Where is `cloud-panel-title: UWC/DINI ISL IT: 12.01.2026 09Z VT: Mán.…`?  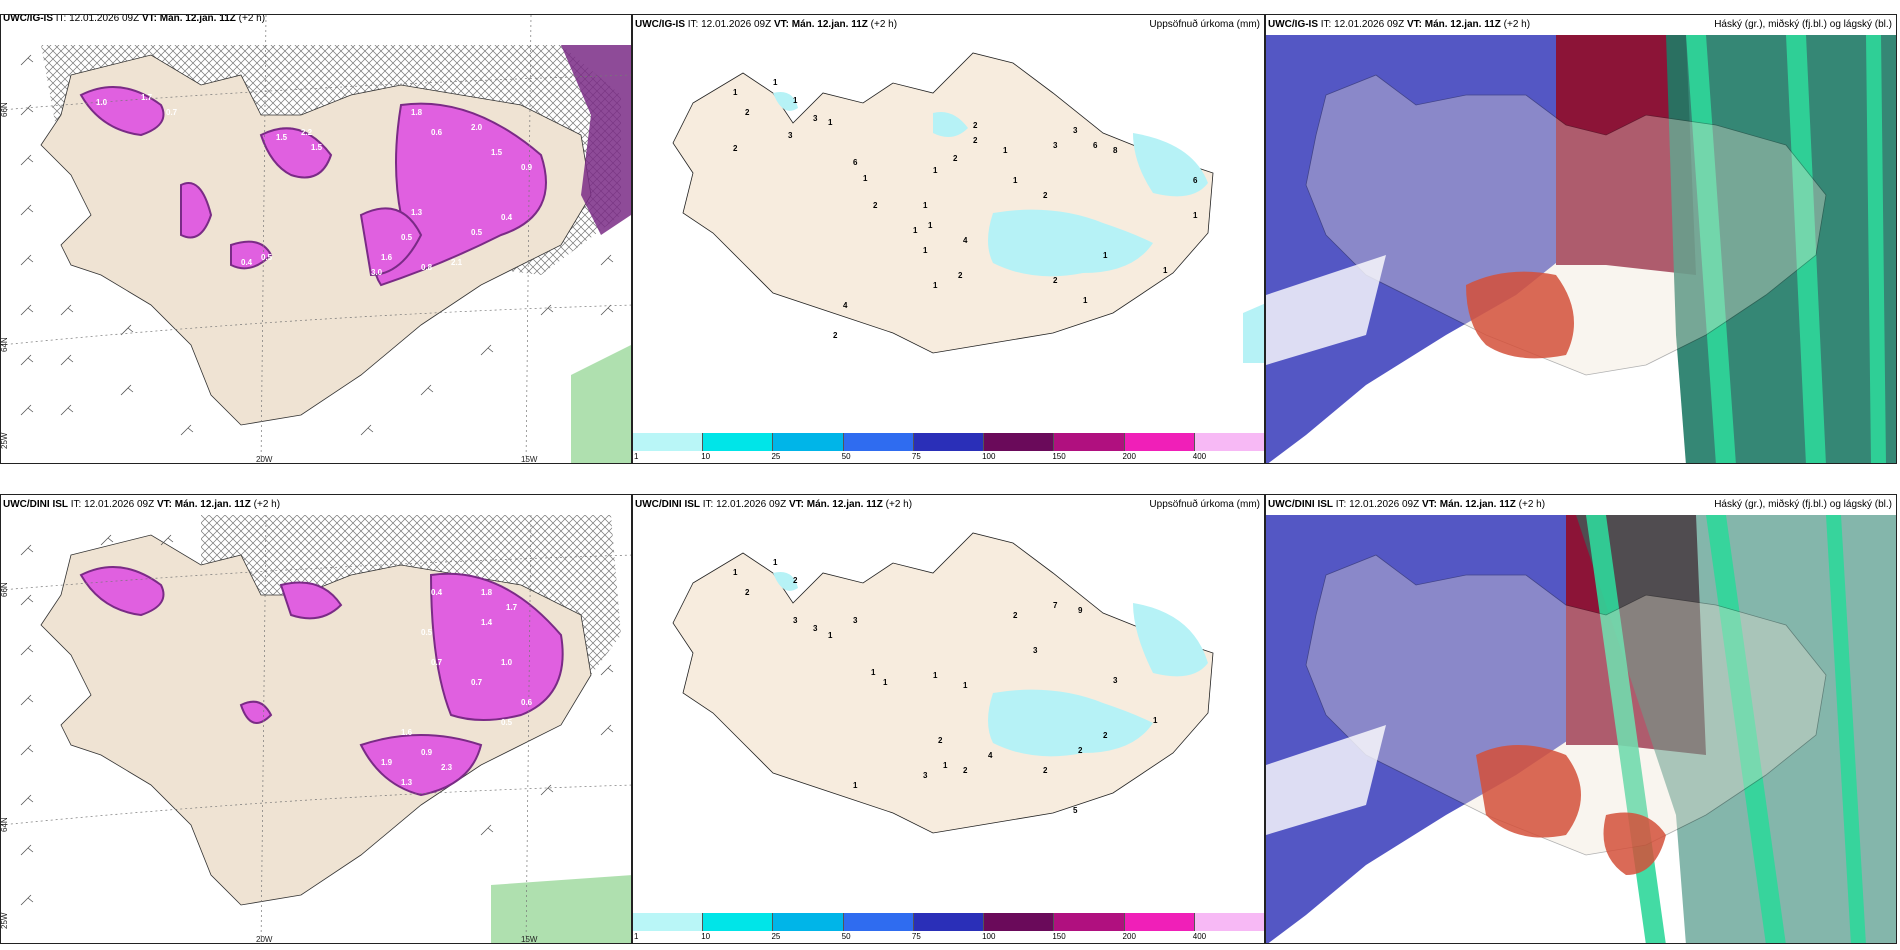 cloud-panel-title: UWC/DINI ISL IT: 12.01.2026 09Z VT: Mán.… is located at coordinates (1407, 504).